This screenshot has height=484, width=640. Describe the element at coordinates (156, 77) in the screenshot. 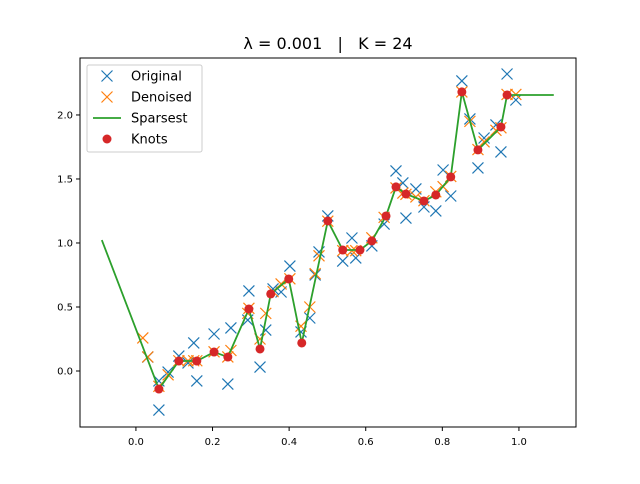

I see `legend-original-label: Original` at that location.